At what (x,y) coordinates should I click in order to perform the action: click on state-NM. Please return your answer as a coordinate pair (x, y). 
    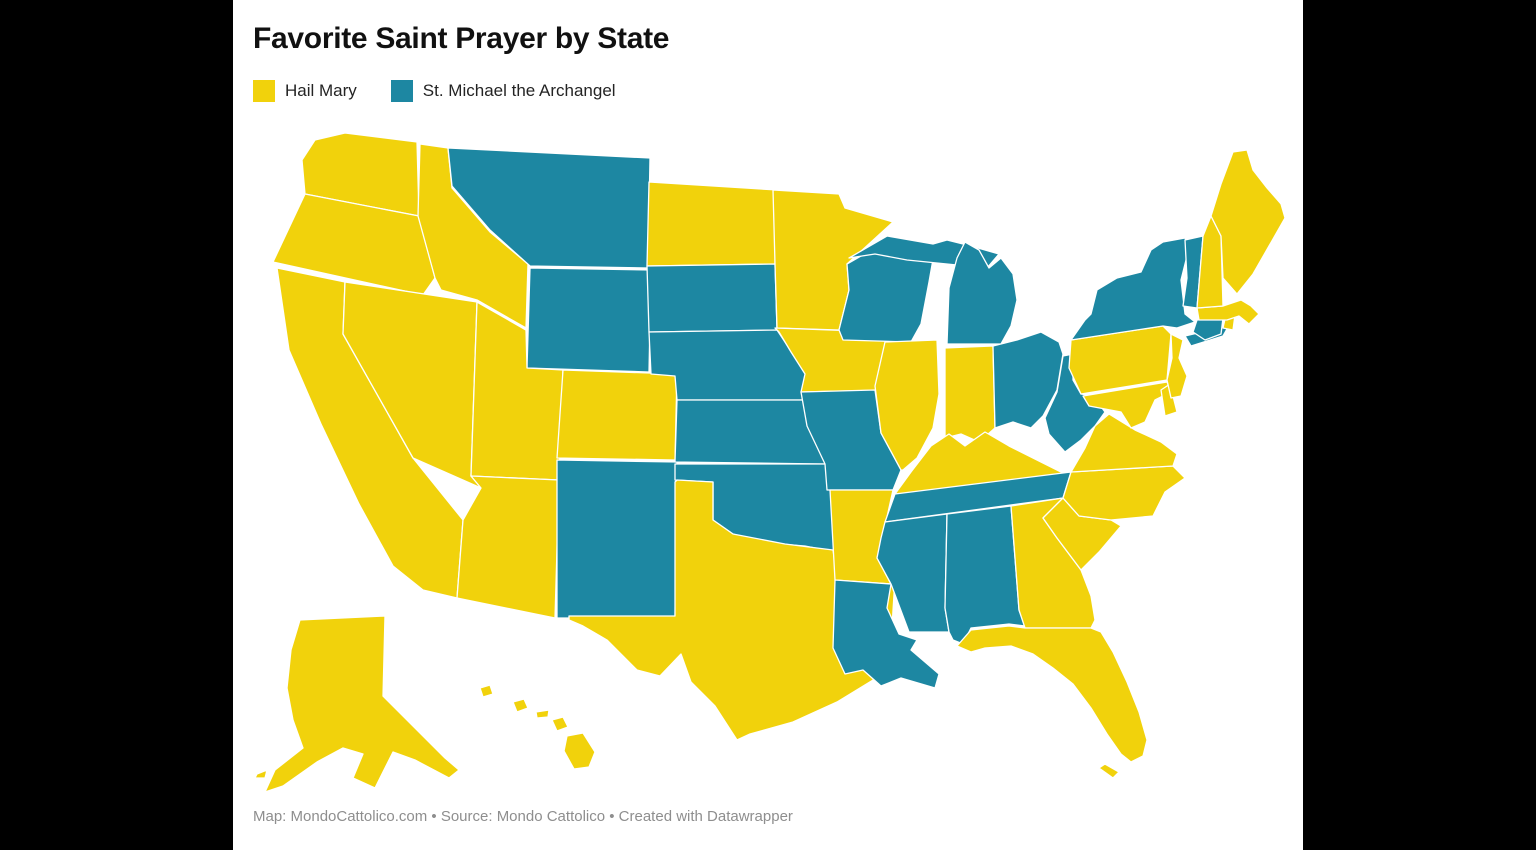
    Looking at the image, I should click on (617, 539).